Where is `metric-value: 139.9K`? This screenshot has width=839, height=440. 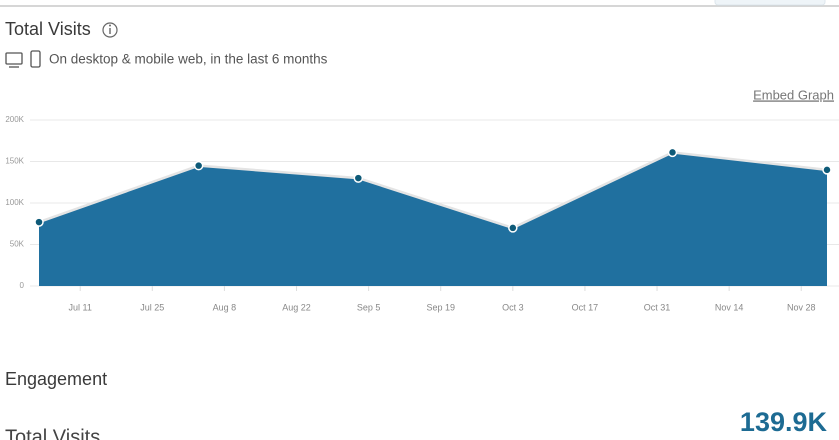 metric-value: 139.9K is located at coordinates (784, 422).